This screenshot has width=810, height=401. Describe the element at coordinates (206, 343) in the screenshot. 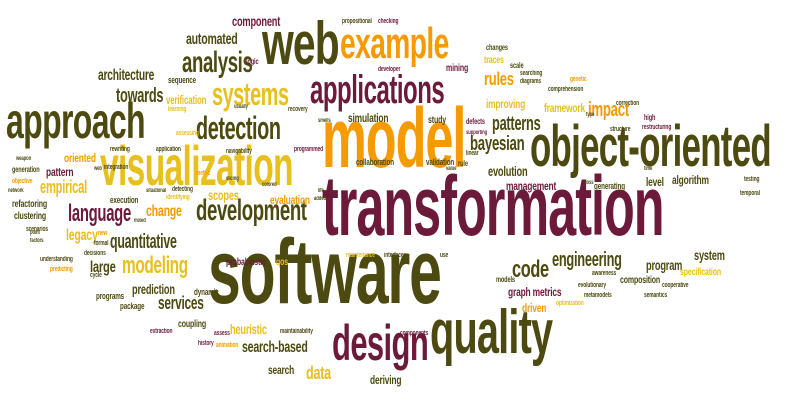

I see `word-history: history` at that location.